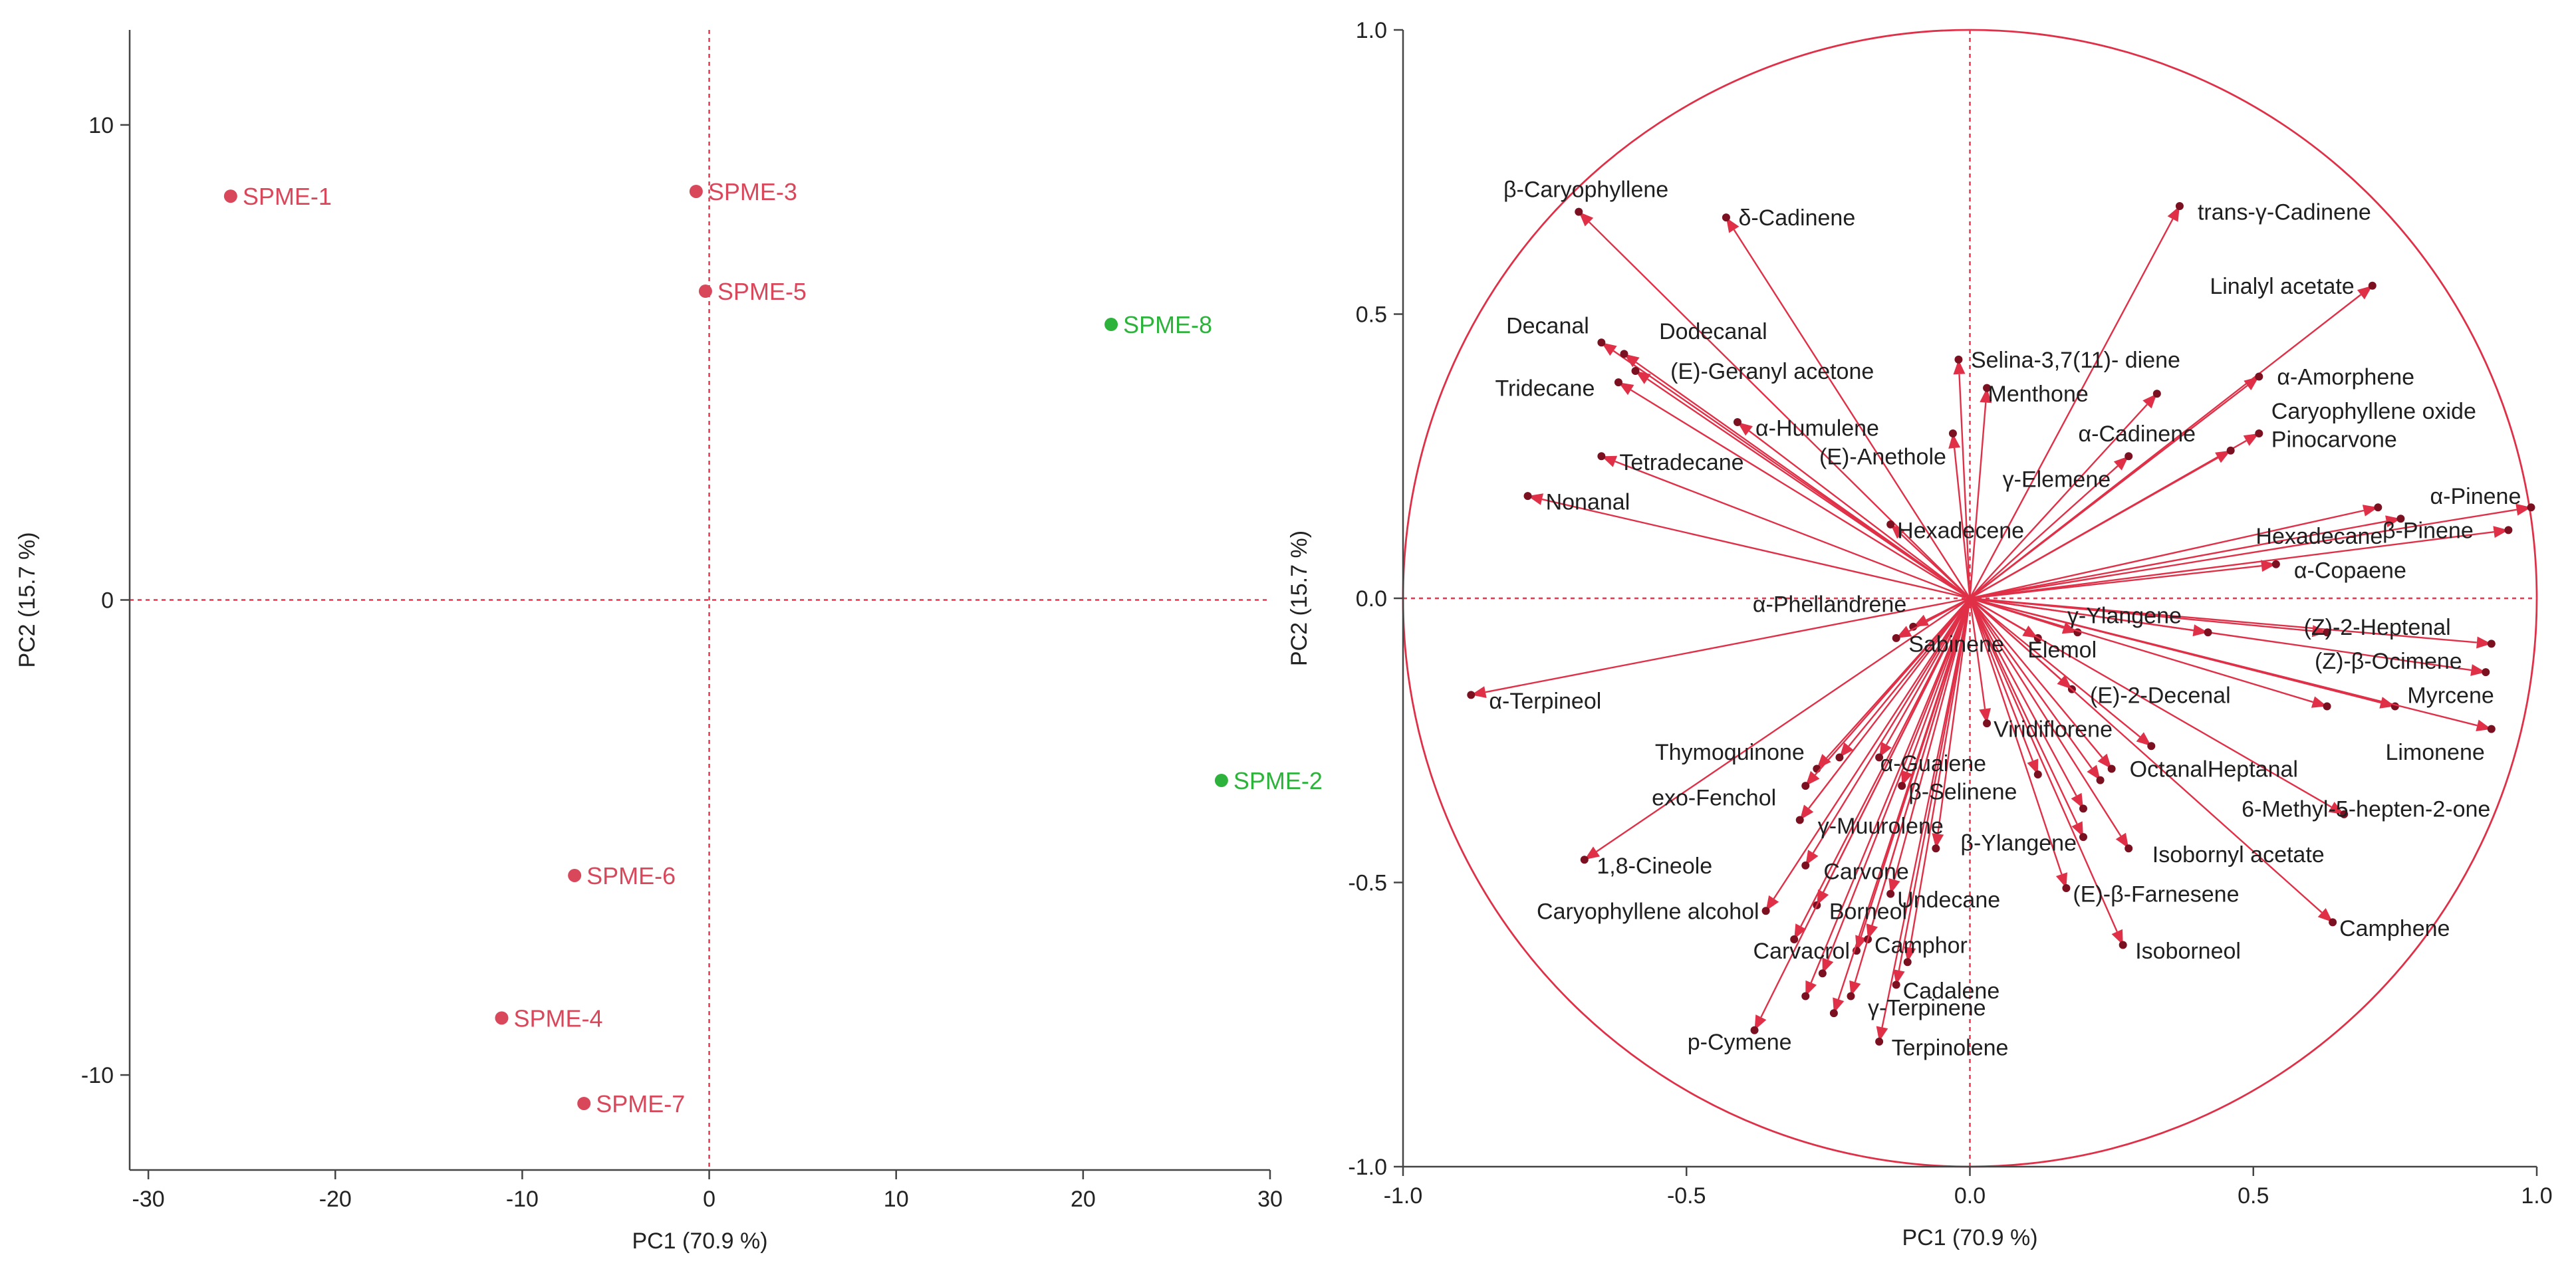  Describe the element at coordinates (2253, 1196) in the screenshot. I see `loading-x-tick-label: 0.5` at that location.